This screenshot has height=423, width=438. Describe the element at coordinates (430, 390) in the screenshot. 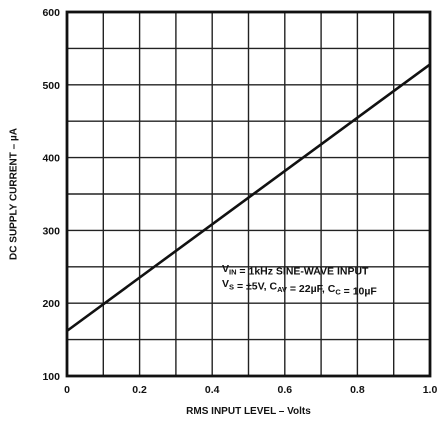

I see `x-tick-label: 1.0` at that location.